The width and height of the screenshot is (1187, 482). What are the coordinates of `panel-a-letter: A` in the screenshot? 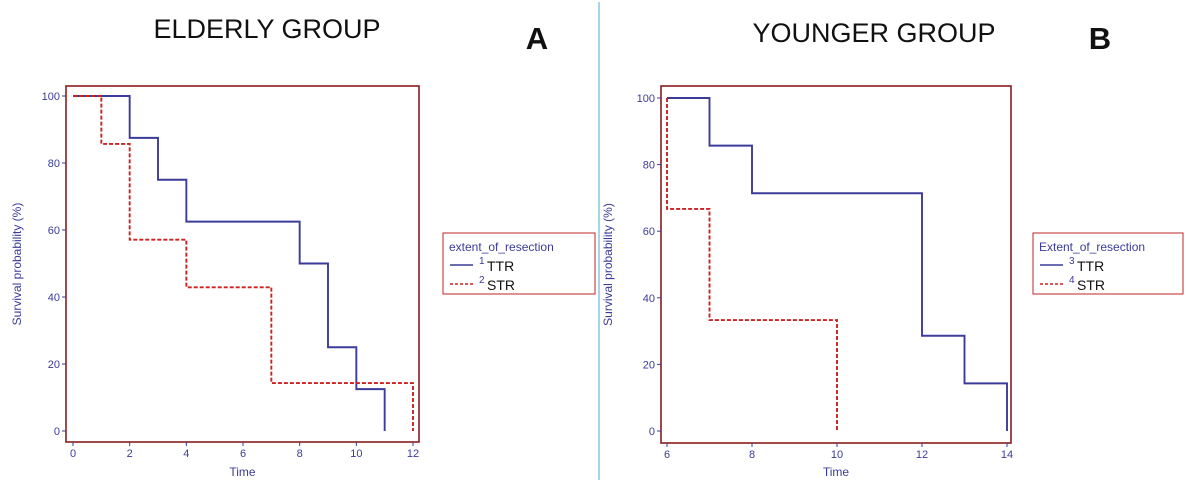 It's located at (537, 38).